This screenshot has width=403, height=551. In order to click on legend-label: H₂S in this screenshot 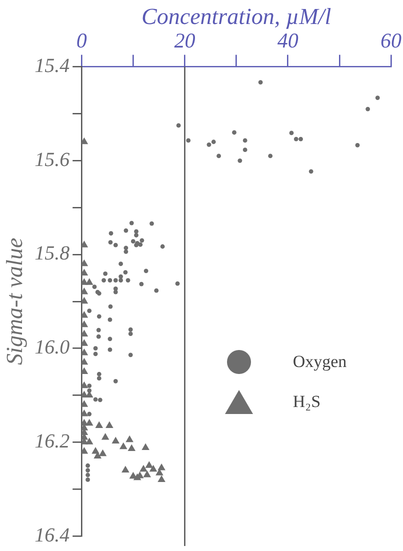, I will do `click(306, 402)`.